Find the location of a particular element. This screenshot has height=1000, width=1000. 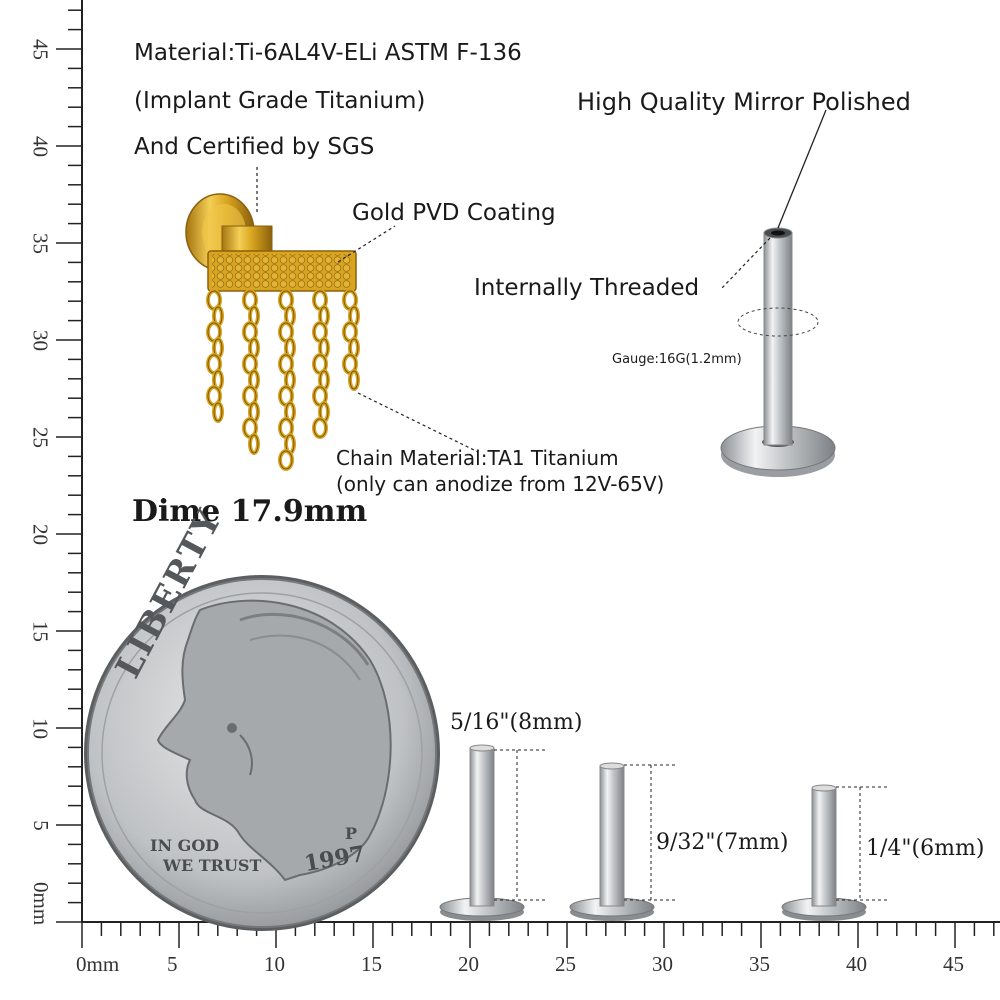

dime-size-label: Dime 17.9mm is located at coordinates (250, 511).